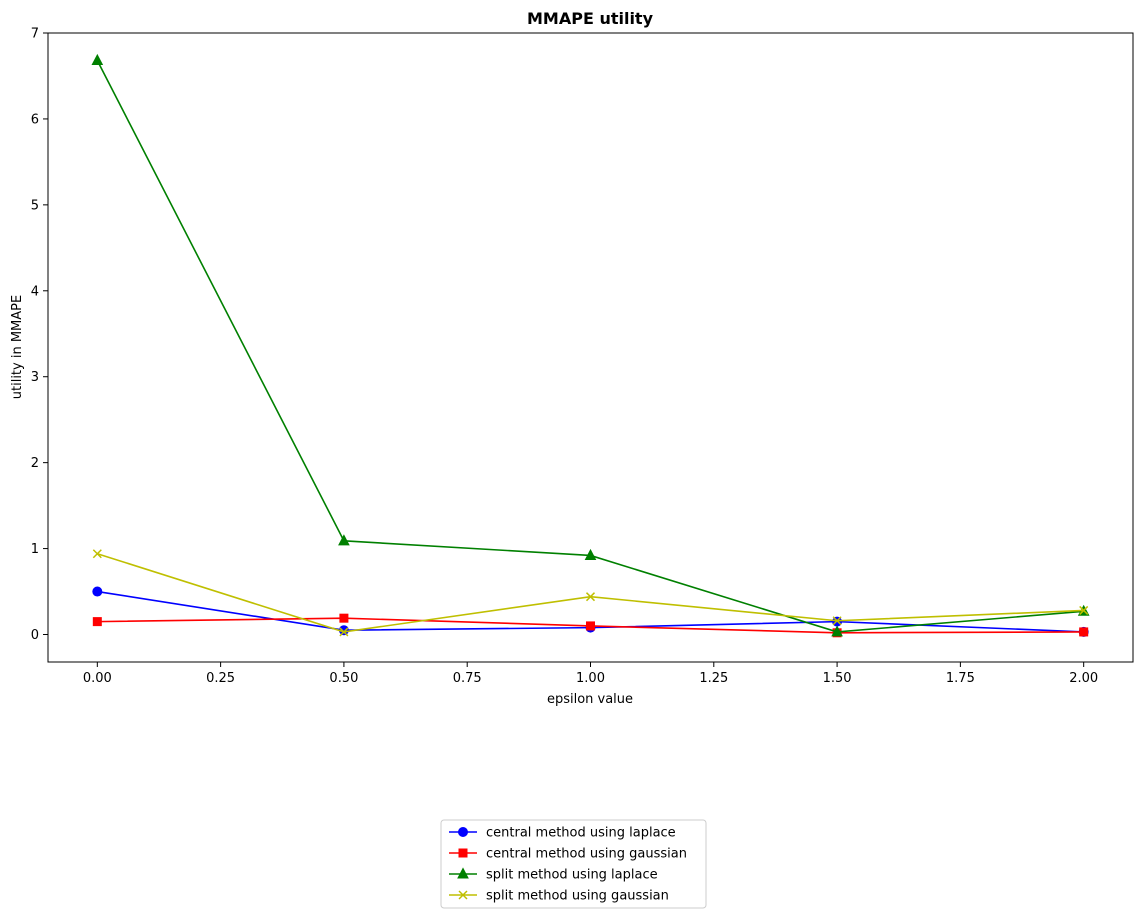 This screenshot has width=1146, height=915. What do you see at coordinates (590, 678) in the screenshot?
I see `x-tick-label: 1.00` at bounding box center [590, 678].